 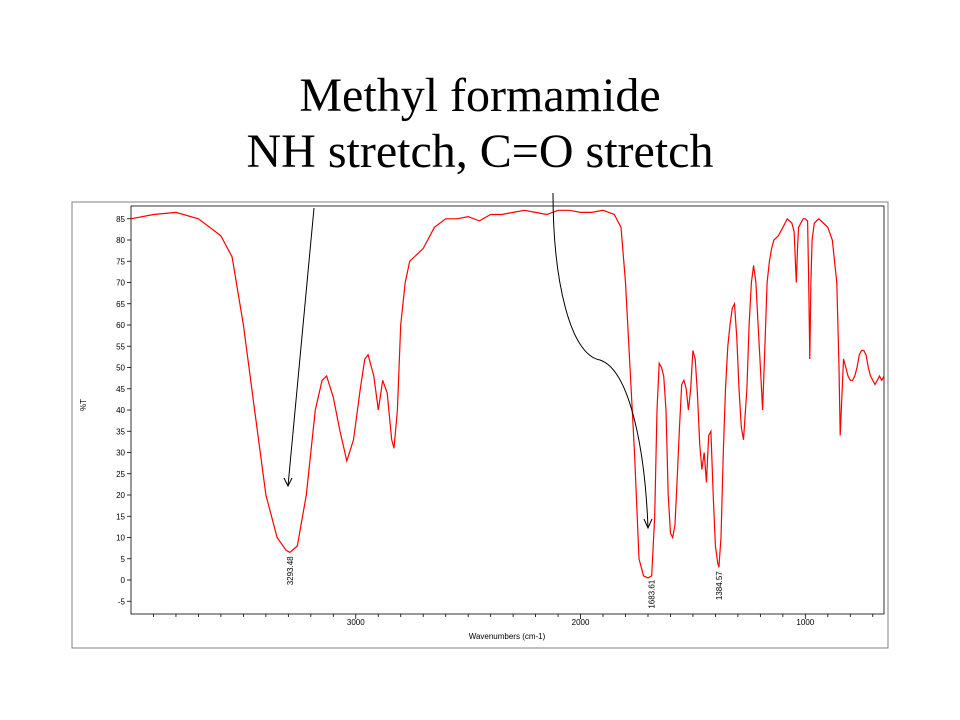 I want to click on y-tick-label: 0, so click(x=123, y=580).